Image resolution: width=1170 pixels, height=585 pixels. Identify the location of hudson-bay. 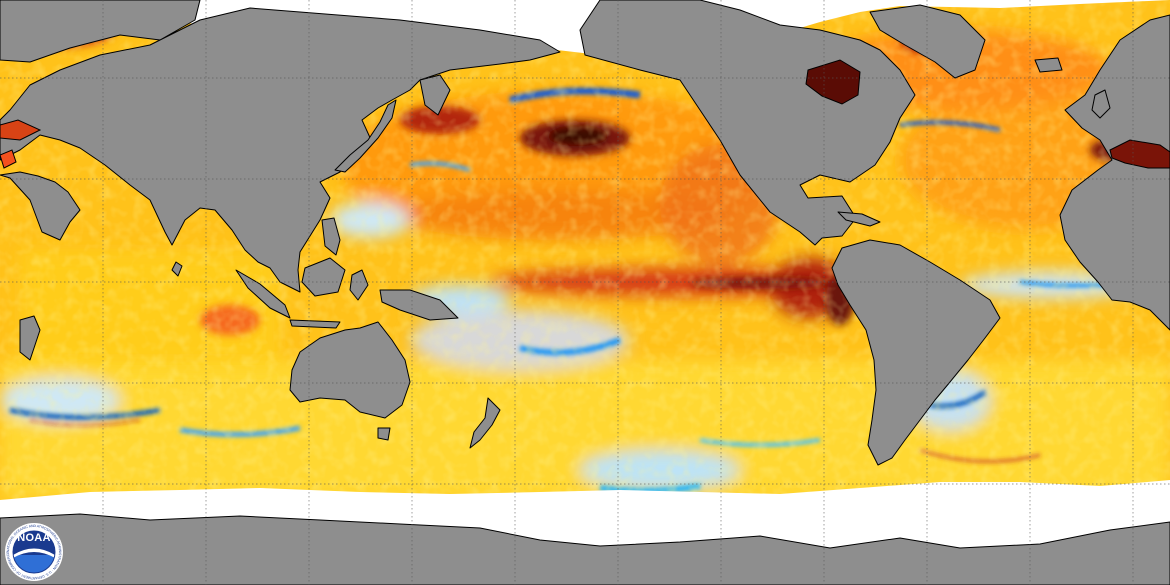
(833, 82).